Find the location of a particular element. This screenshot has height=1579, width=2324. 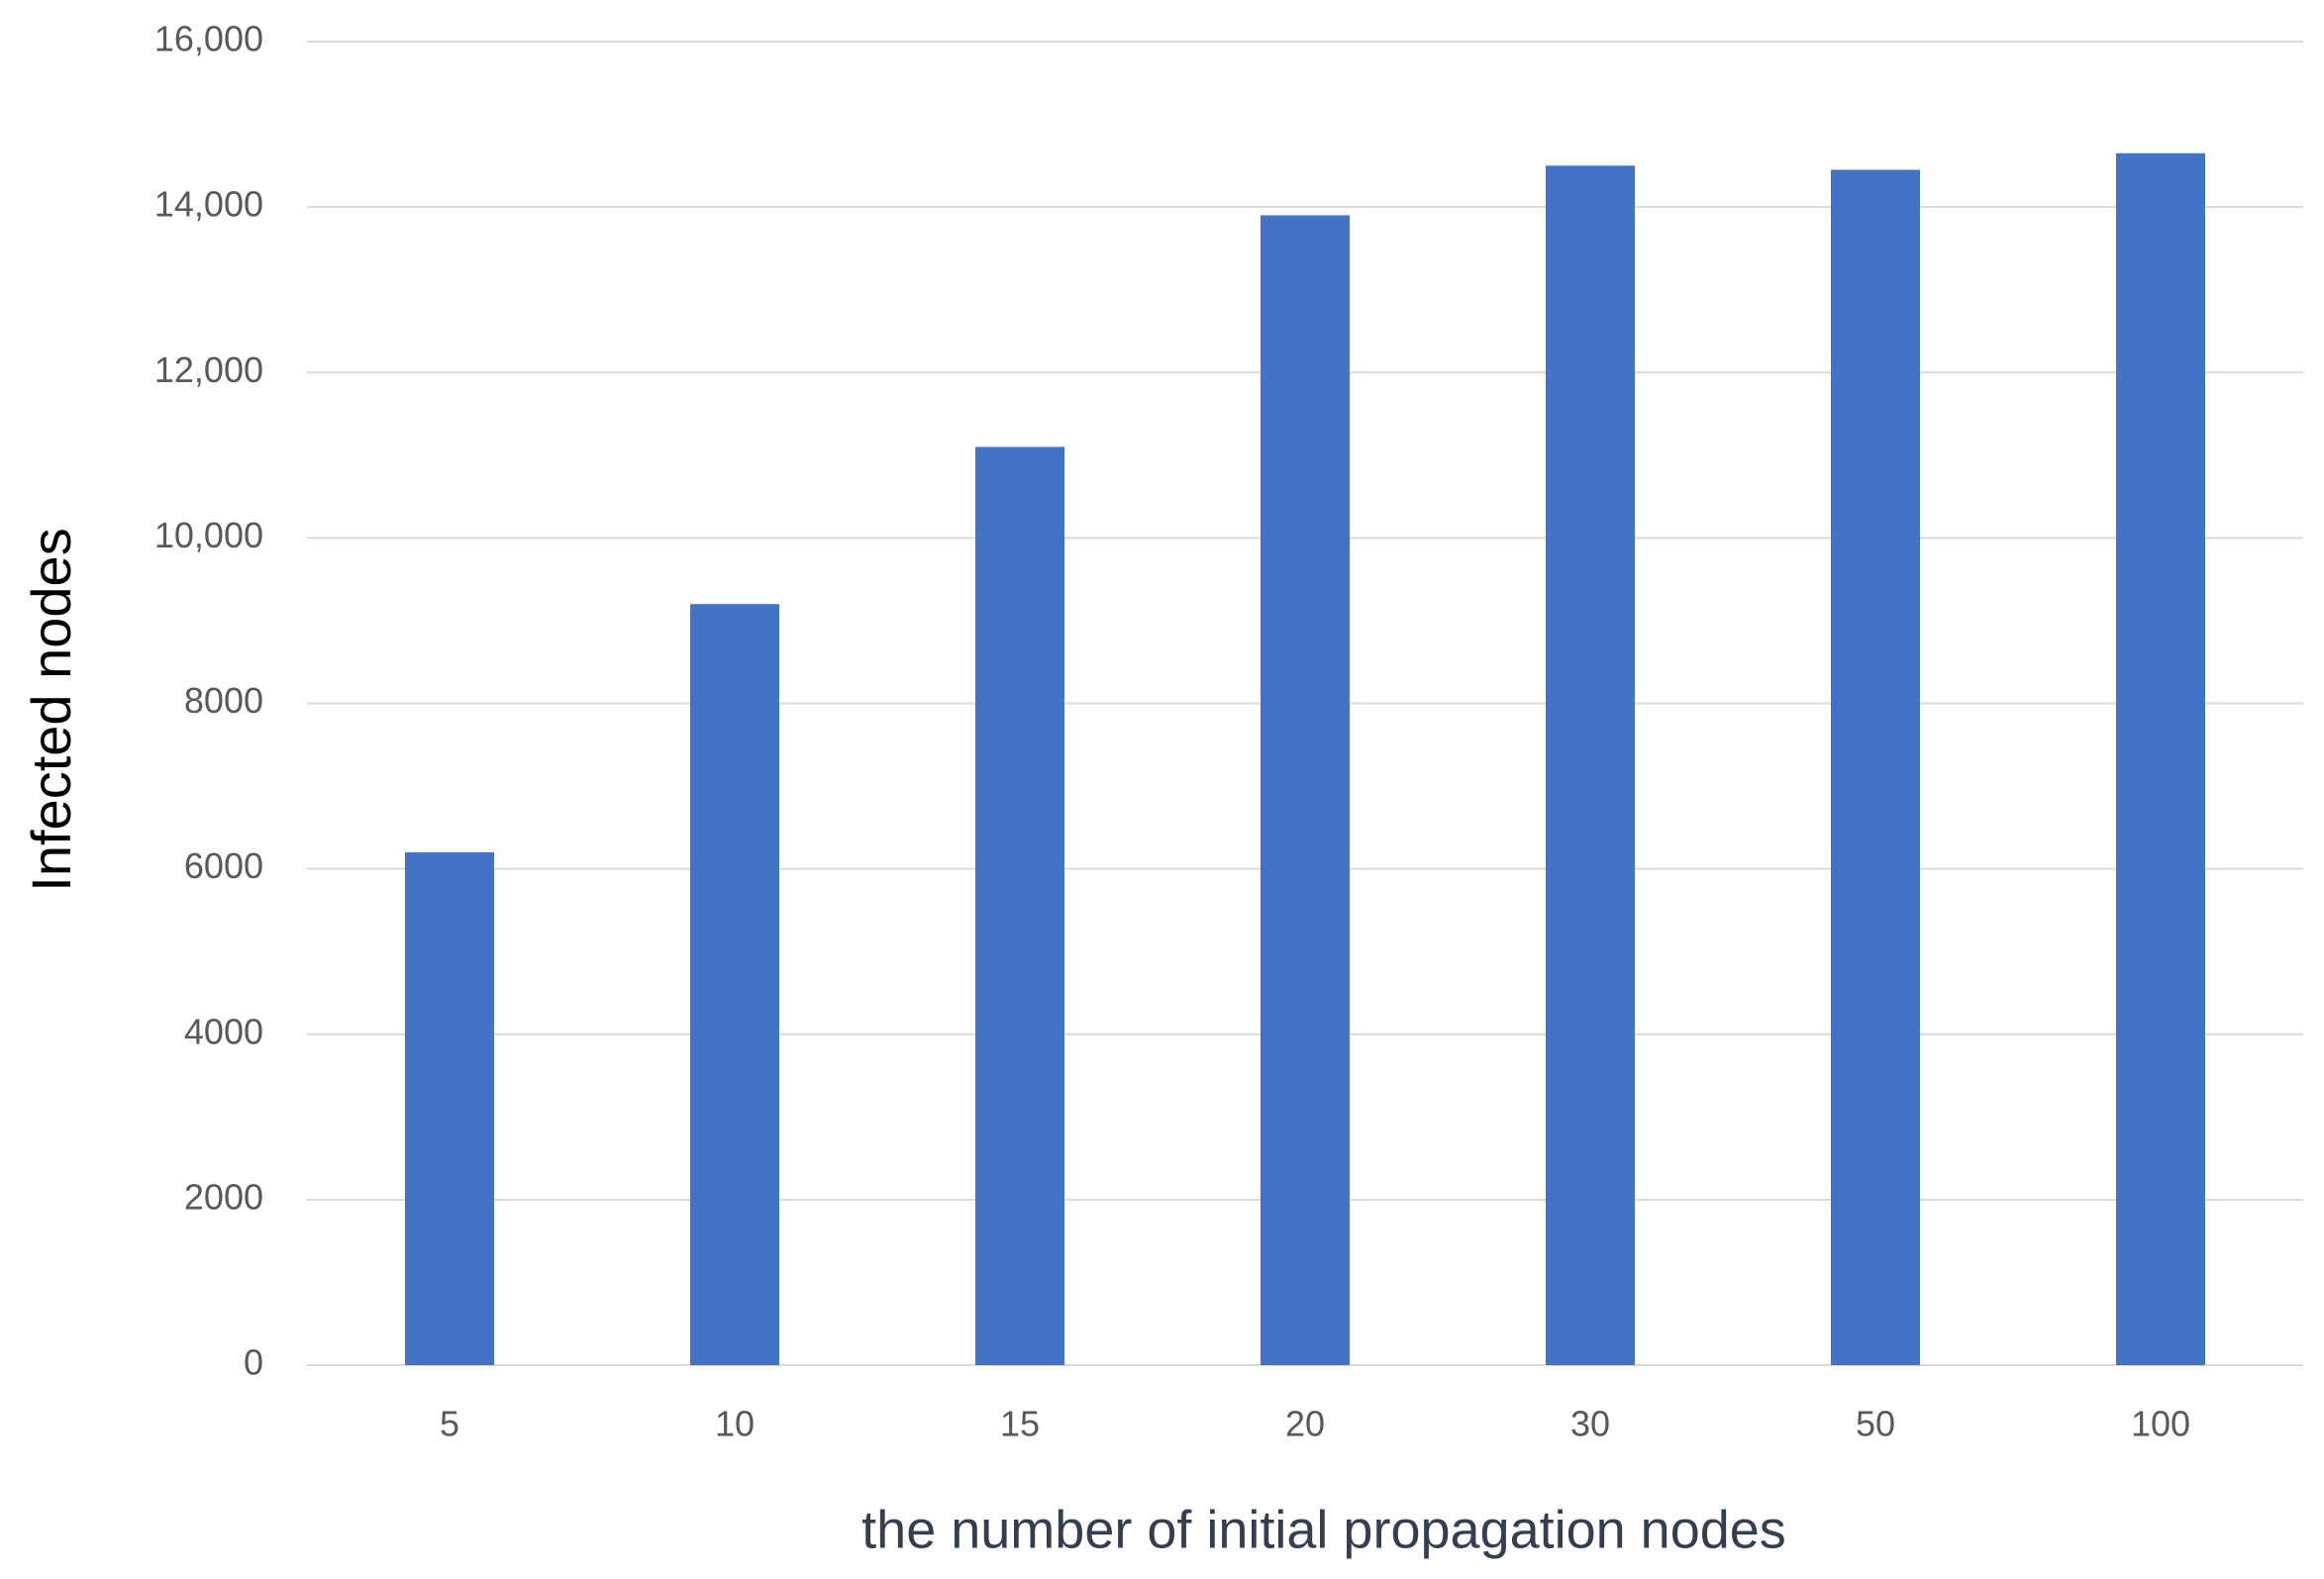

x-tick-label: 50 is located at coordinates (1875, 1424).